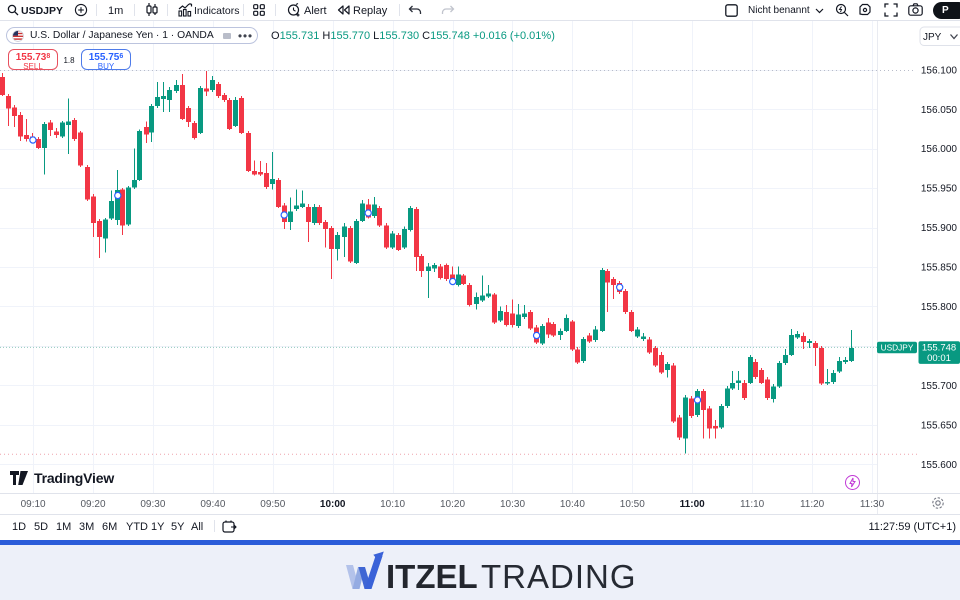  I want to click on svg-text: USDJPY, so click(897, 348).